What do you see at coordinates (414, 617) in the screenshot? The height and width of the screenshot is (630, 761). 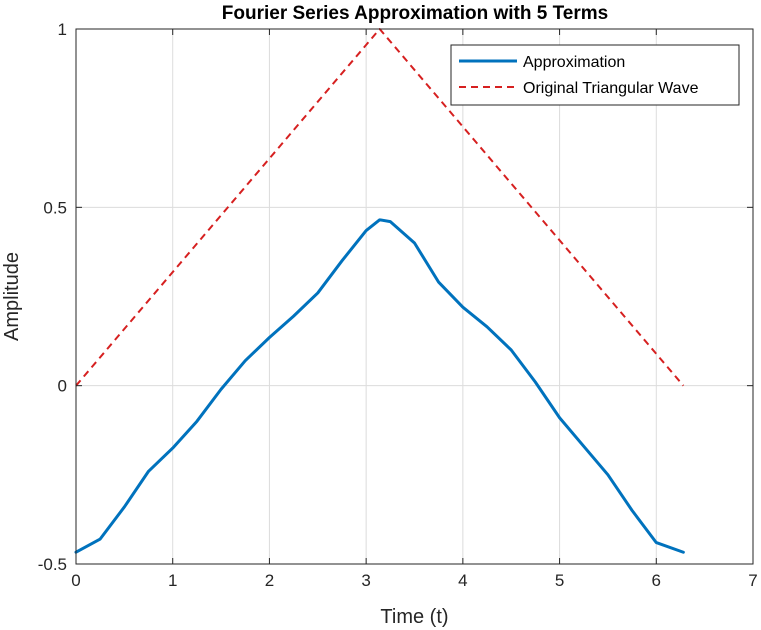 I see `x-axis-label: Time (t)` at bounding box center [414, 617].